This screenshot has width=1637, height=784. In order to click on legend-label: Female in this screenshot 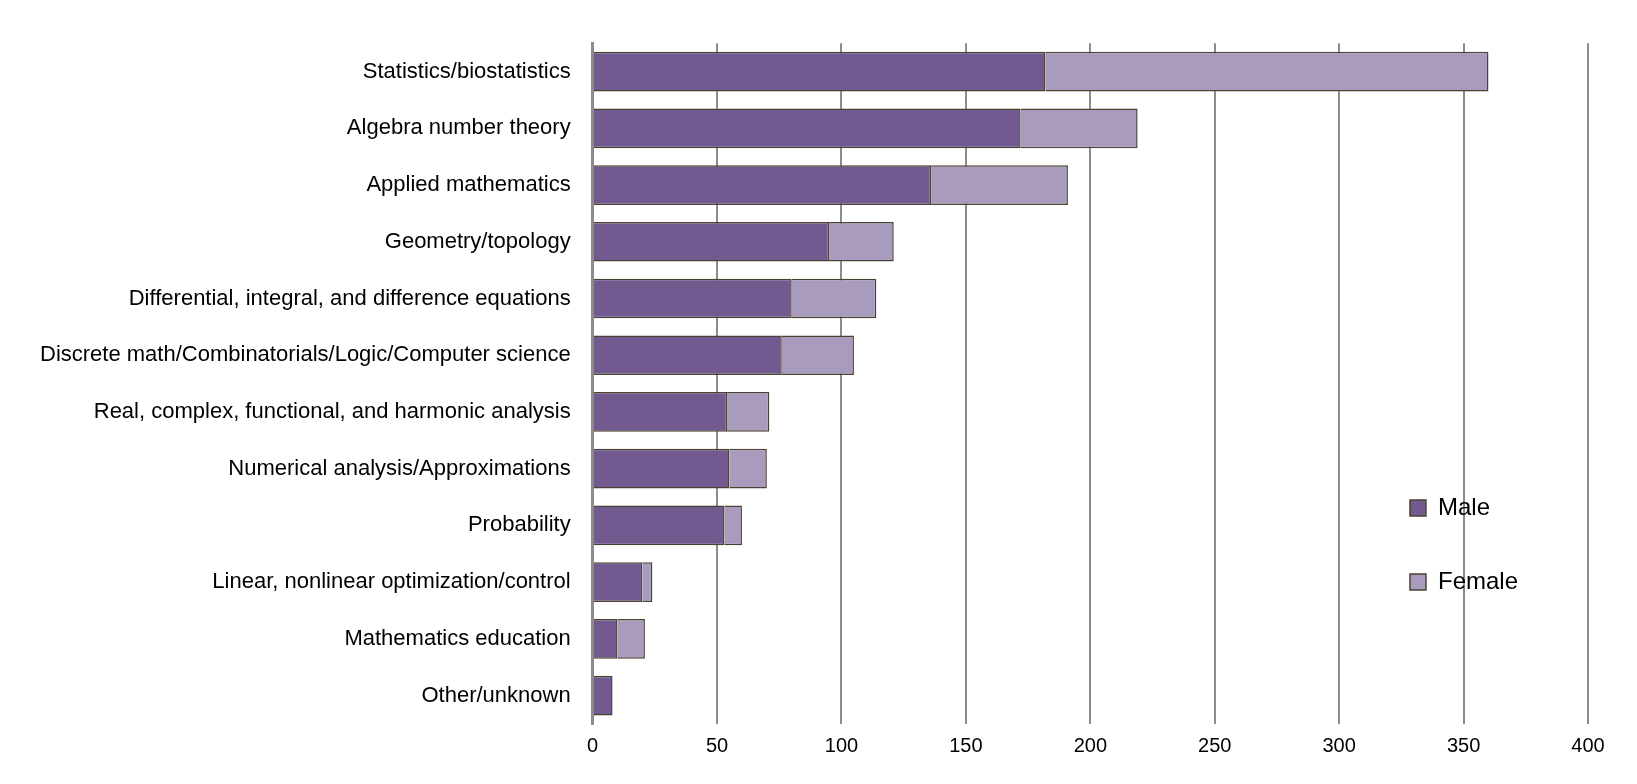, I will do `click(1477, 580)`.